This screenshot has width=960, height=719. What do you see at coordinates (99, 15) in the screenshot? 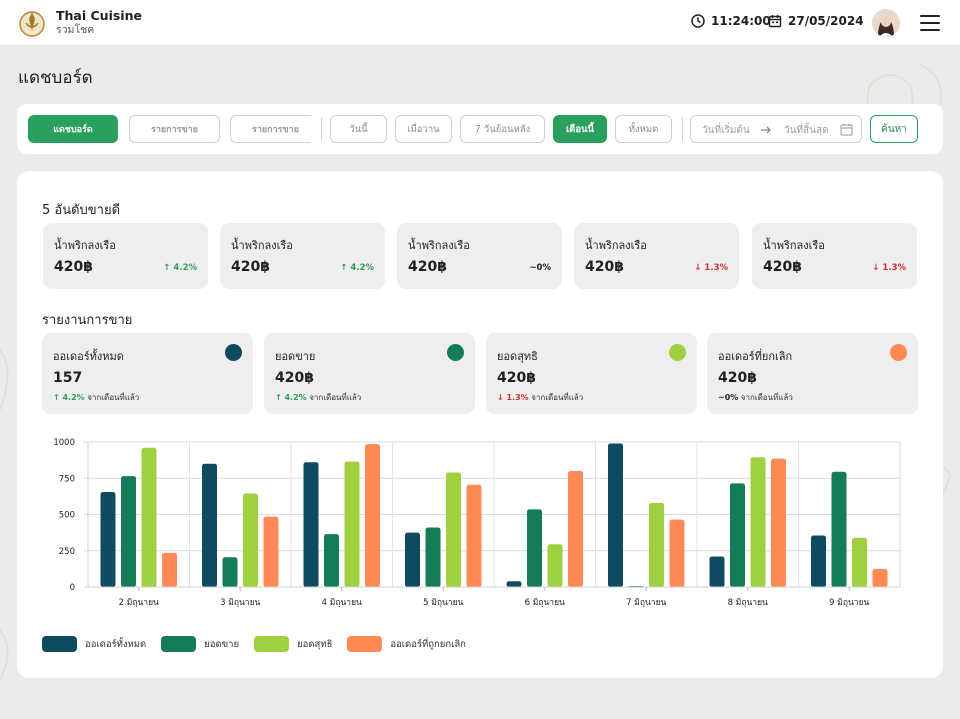
I see `brand-name: Thai Cuisine` at bounding box center [99, 15].